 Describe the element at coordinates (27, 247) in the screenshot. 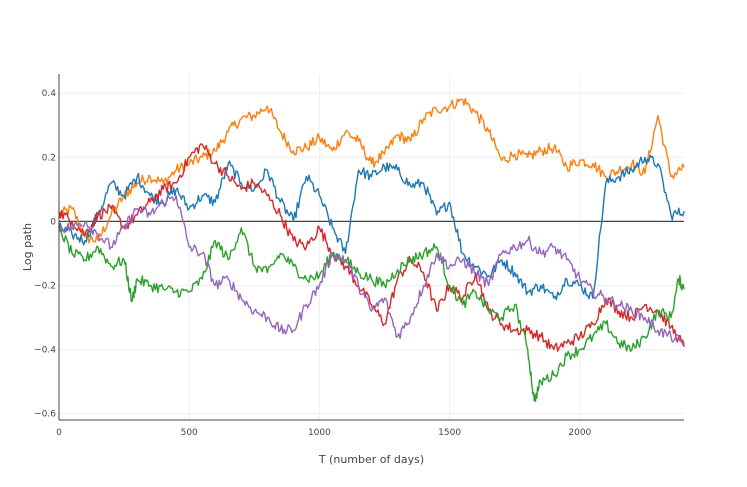

I see `y-axis-title: Log path` at that location.